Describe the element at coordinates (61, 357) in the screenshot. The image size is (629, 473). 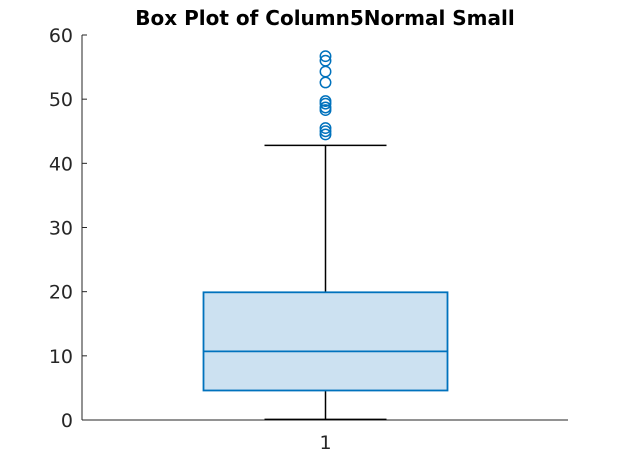
I see `y-tick-label: 10` at that location.